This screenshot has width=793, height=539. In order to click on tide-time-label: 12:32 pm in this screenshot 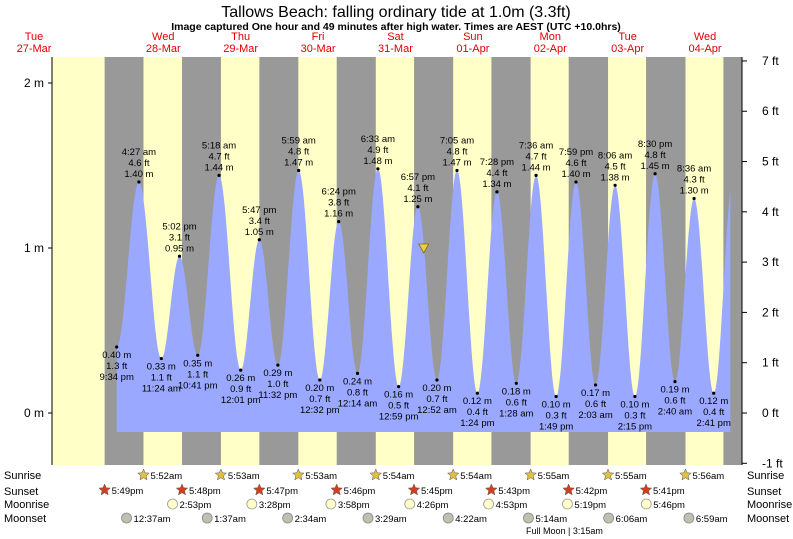, I will do `click(320, 410)`.